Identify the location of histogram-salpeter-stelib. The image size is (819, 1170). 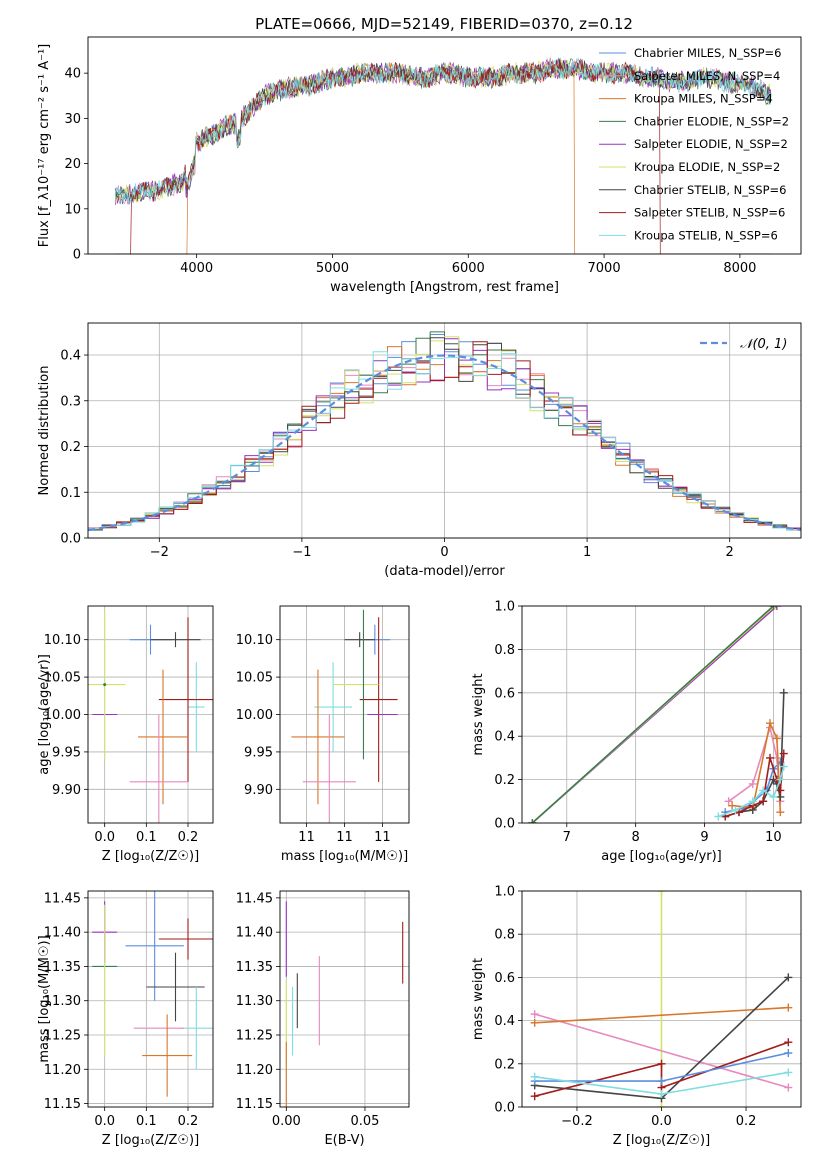
(444, 435).